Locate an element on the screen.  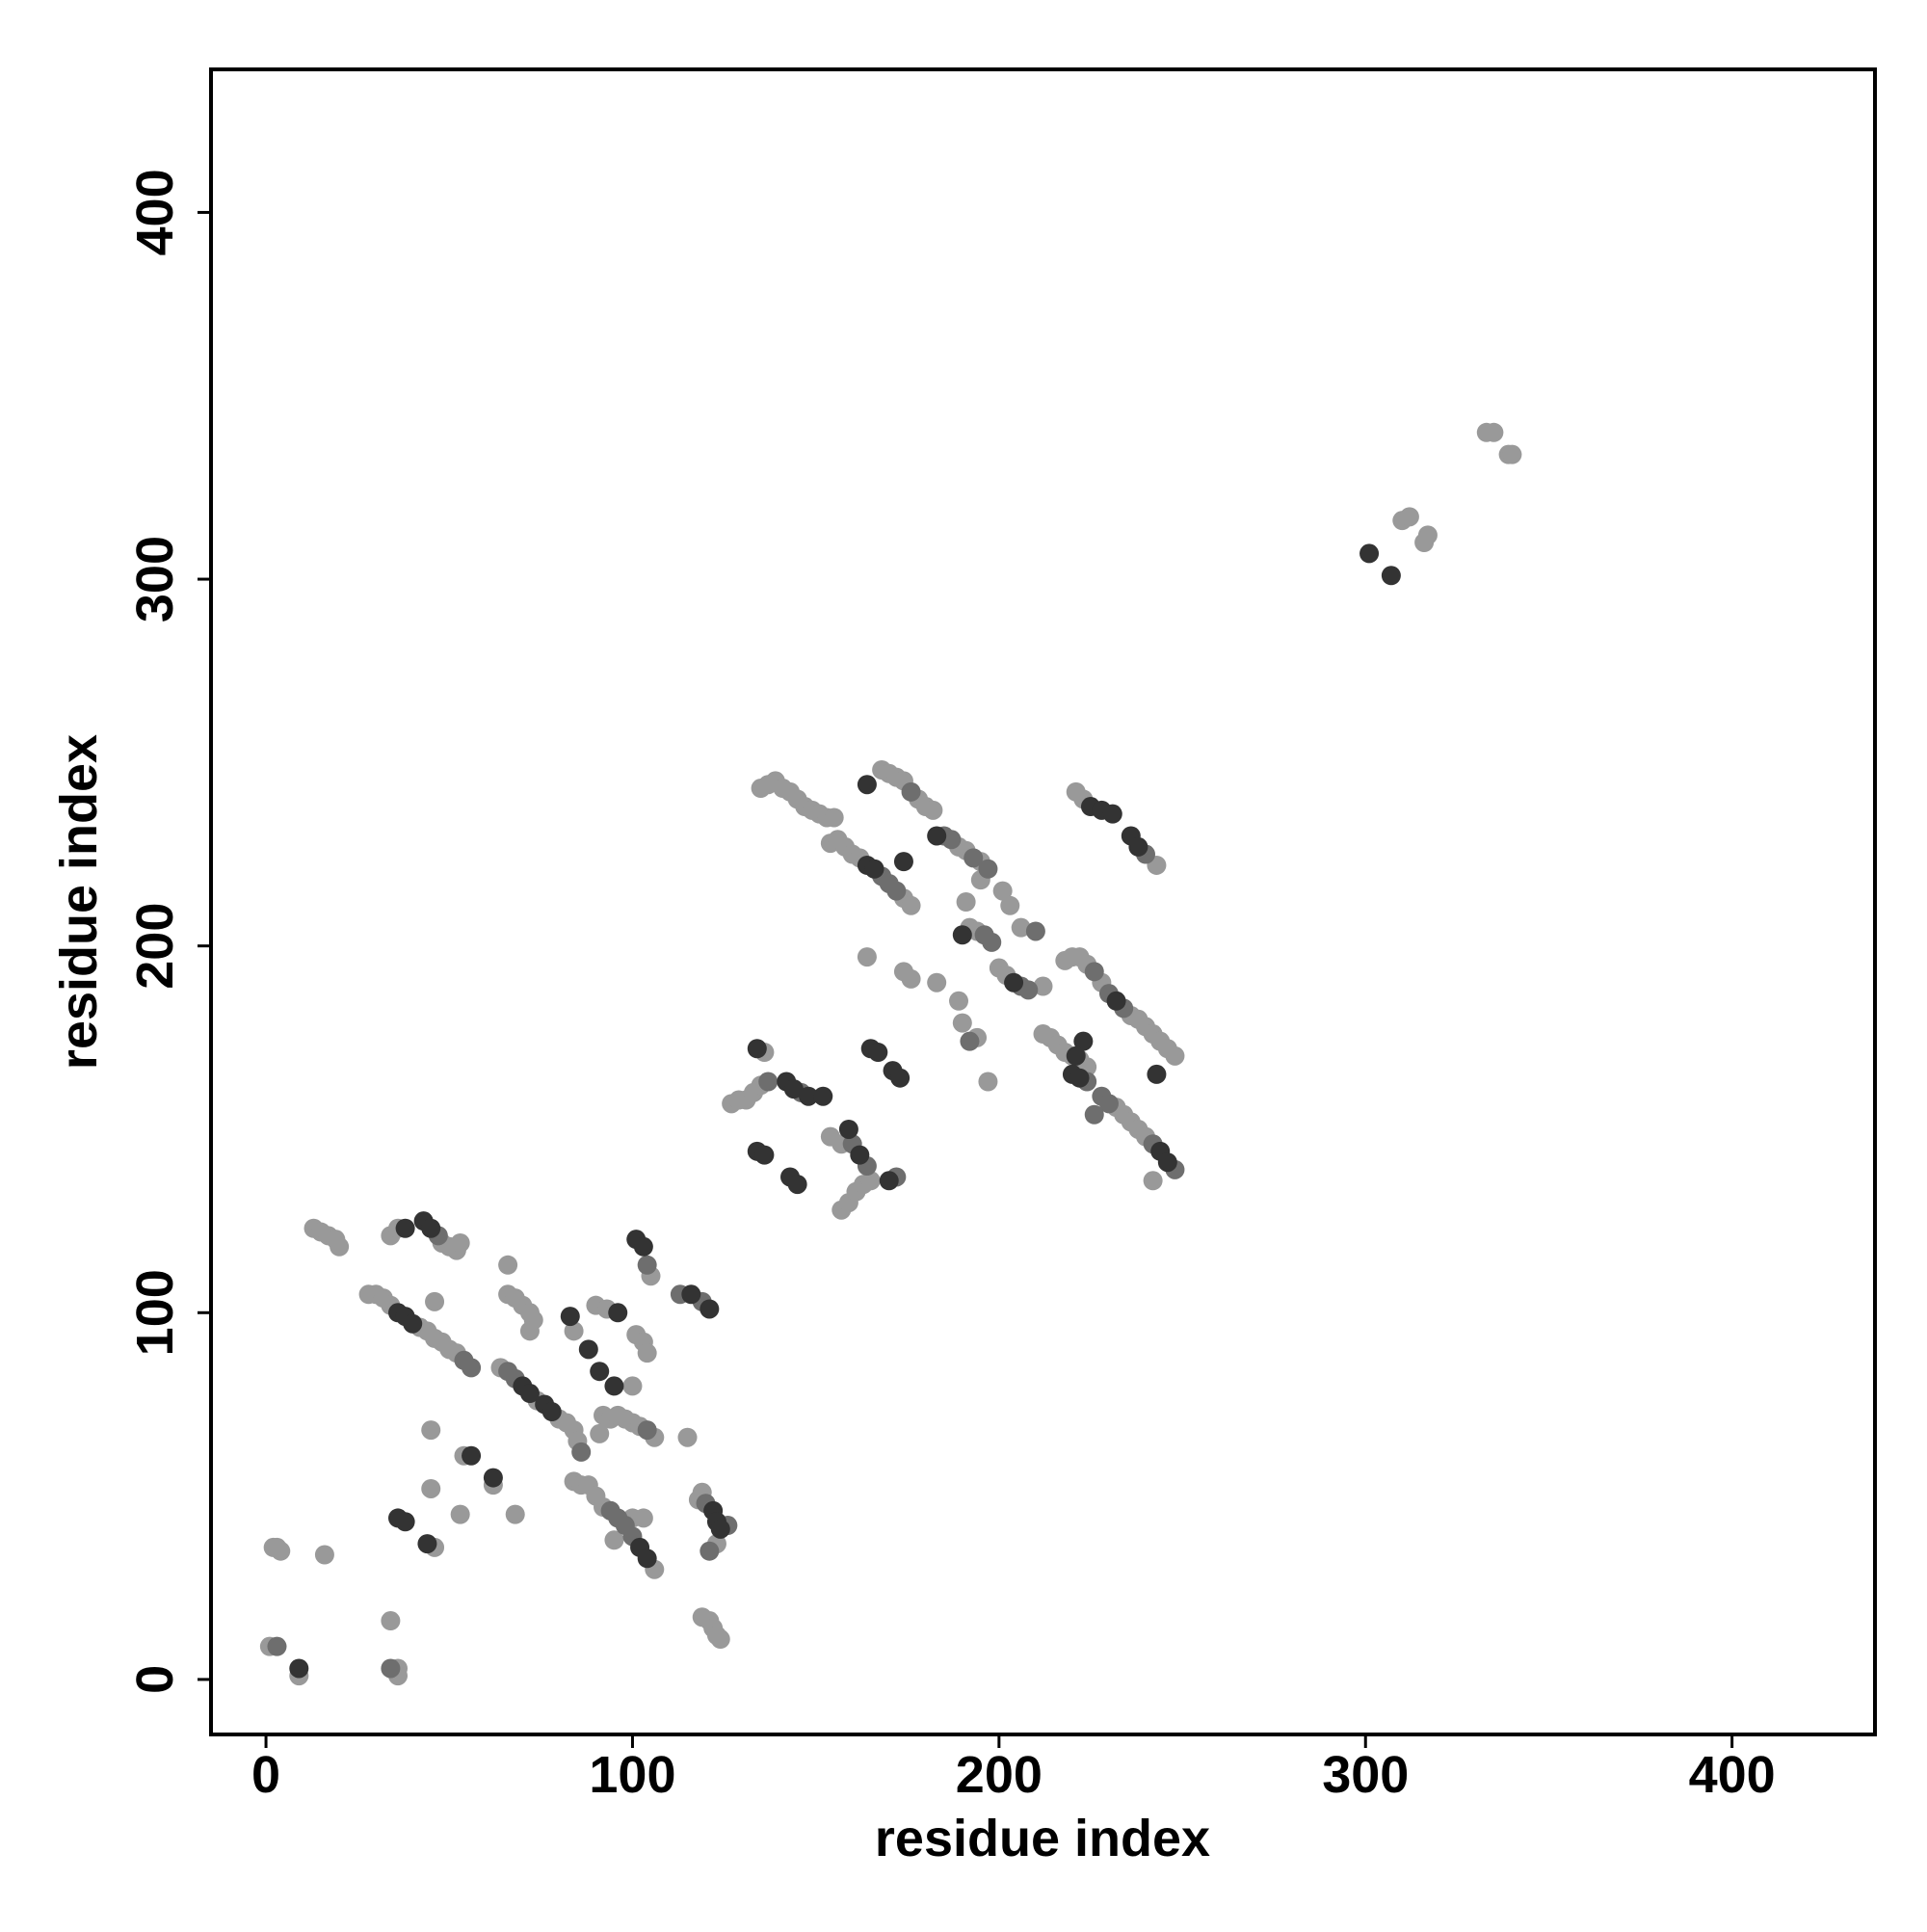
y-tick-label: 300 is located at coordinates (155, 579).